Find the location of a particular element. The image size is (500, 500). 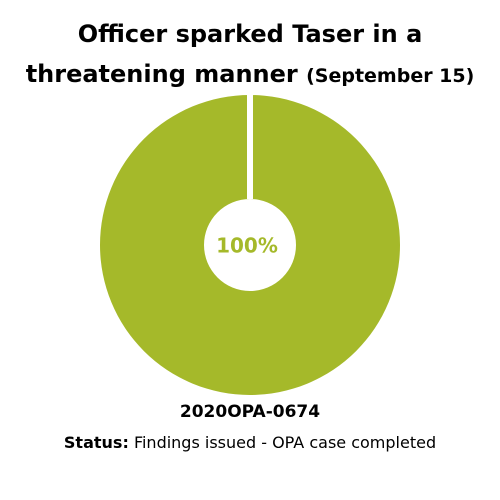

status: Findings issued - OPA case completed is located at coordinates (285, 442).